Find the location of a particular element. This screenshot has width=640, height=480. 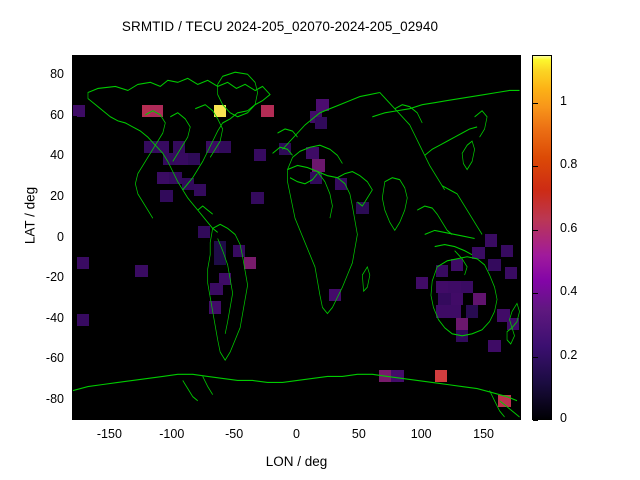

y-tick-label: 20 is located at coordinates (57, 195).